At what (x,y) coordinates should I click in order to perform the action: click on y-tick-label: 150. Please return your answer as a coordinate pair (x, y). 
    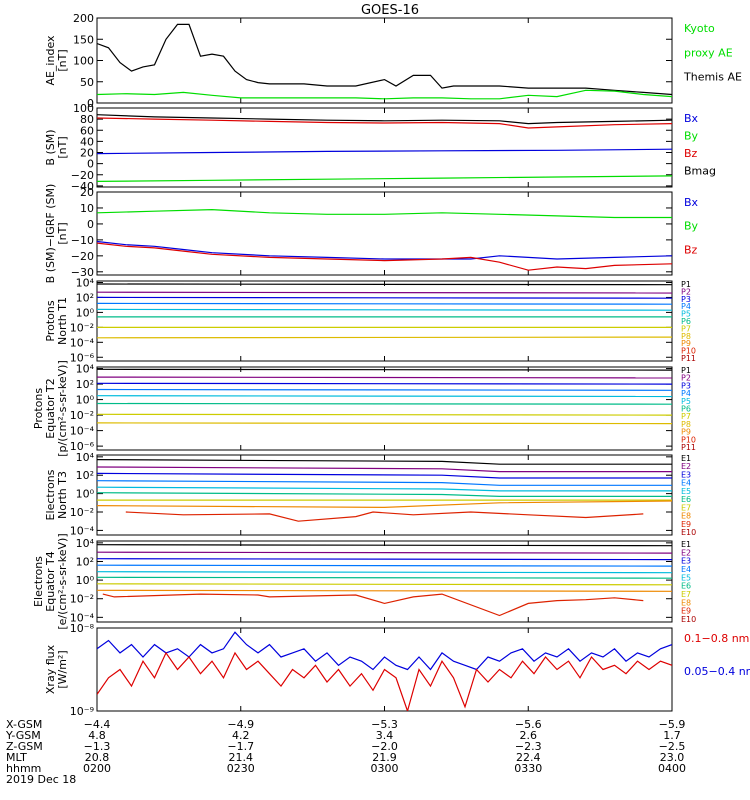
    Looking at the image, I should click on (83, 39).